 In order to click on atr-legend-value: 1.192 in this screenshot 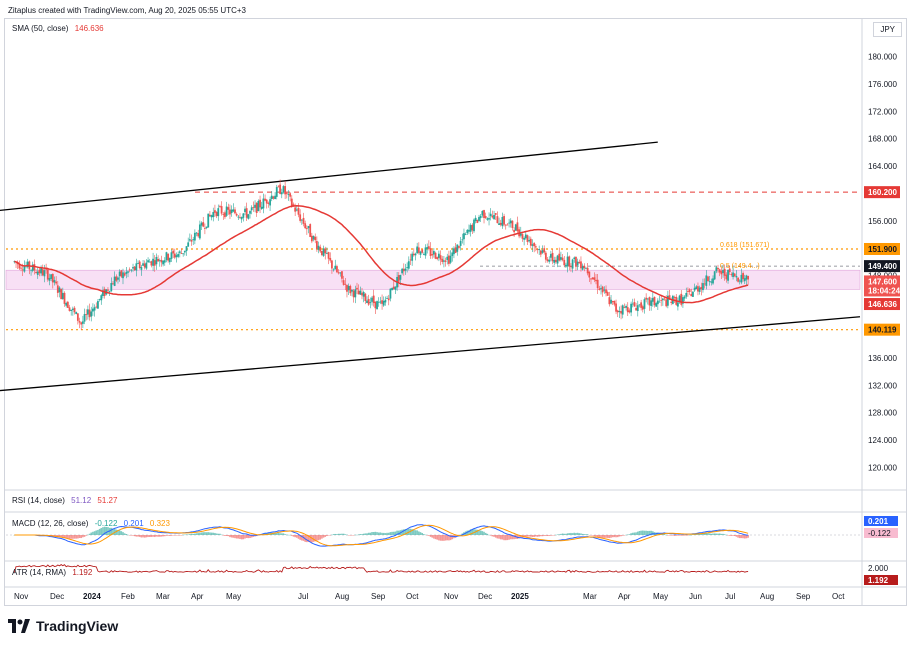, I will do `click(82, 572)`.